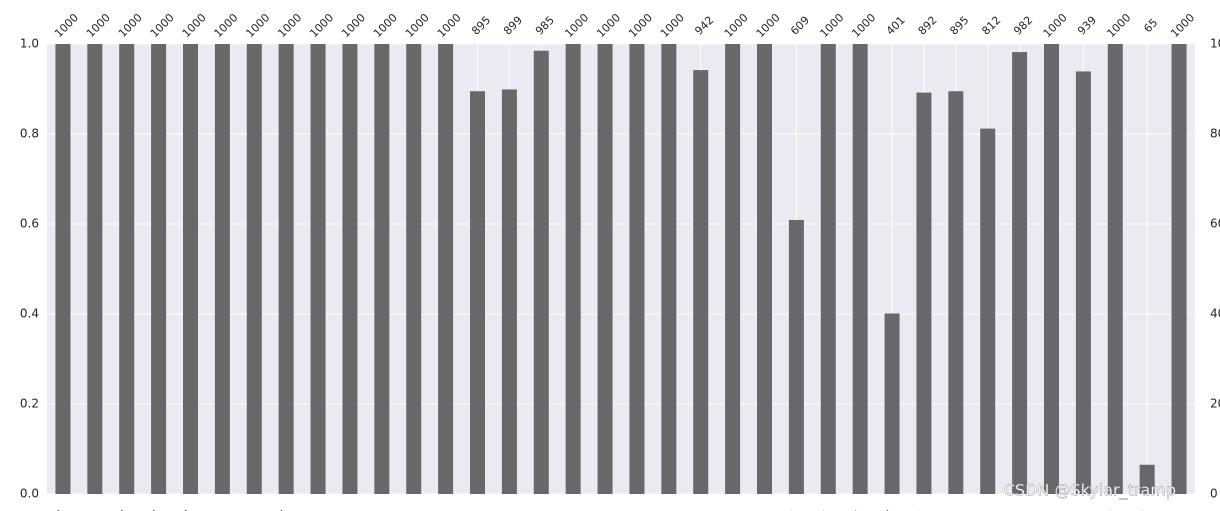  I want to click on value-label: 65, so click(1150, 25).